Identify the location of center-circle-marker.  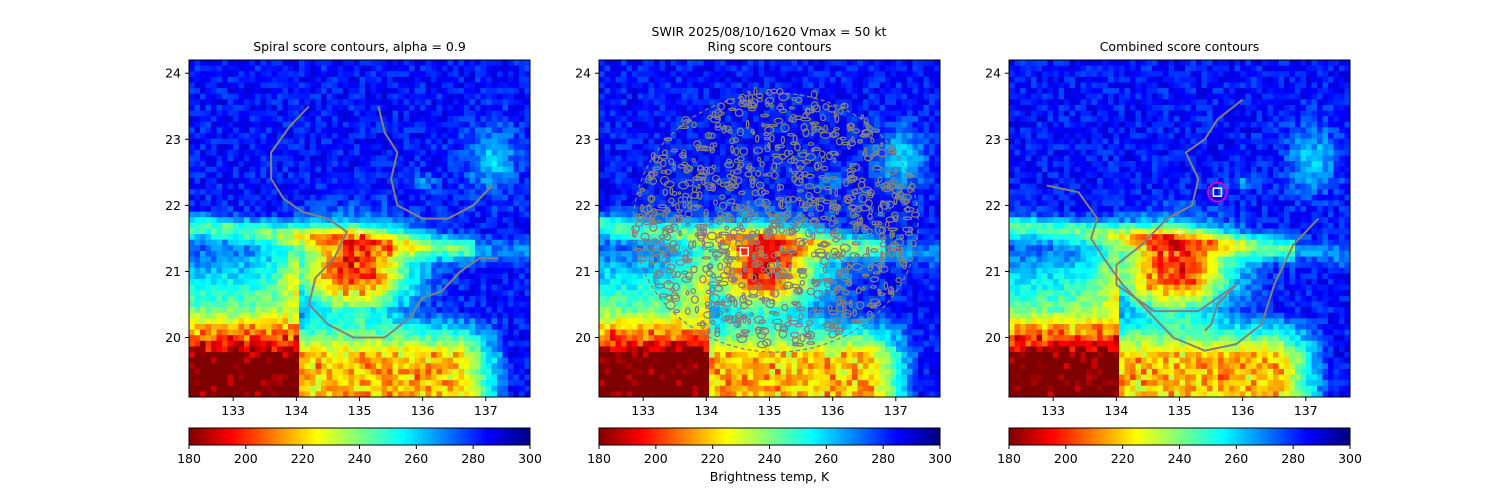
(1217, 192).